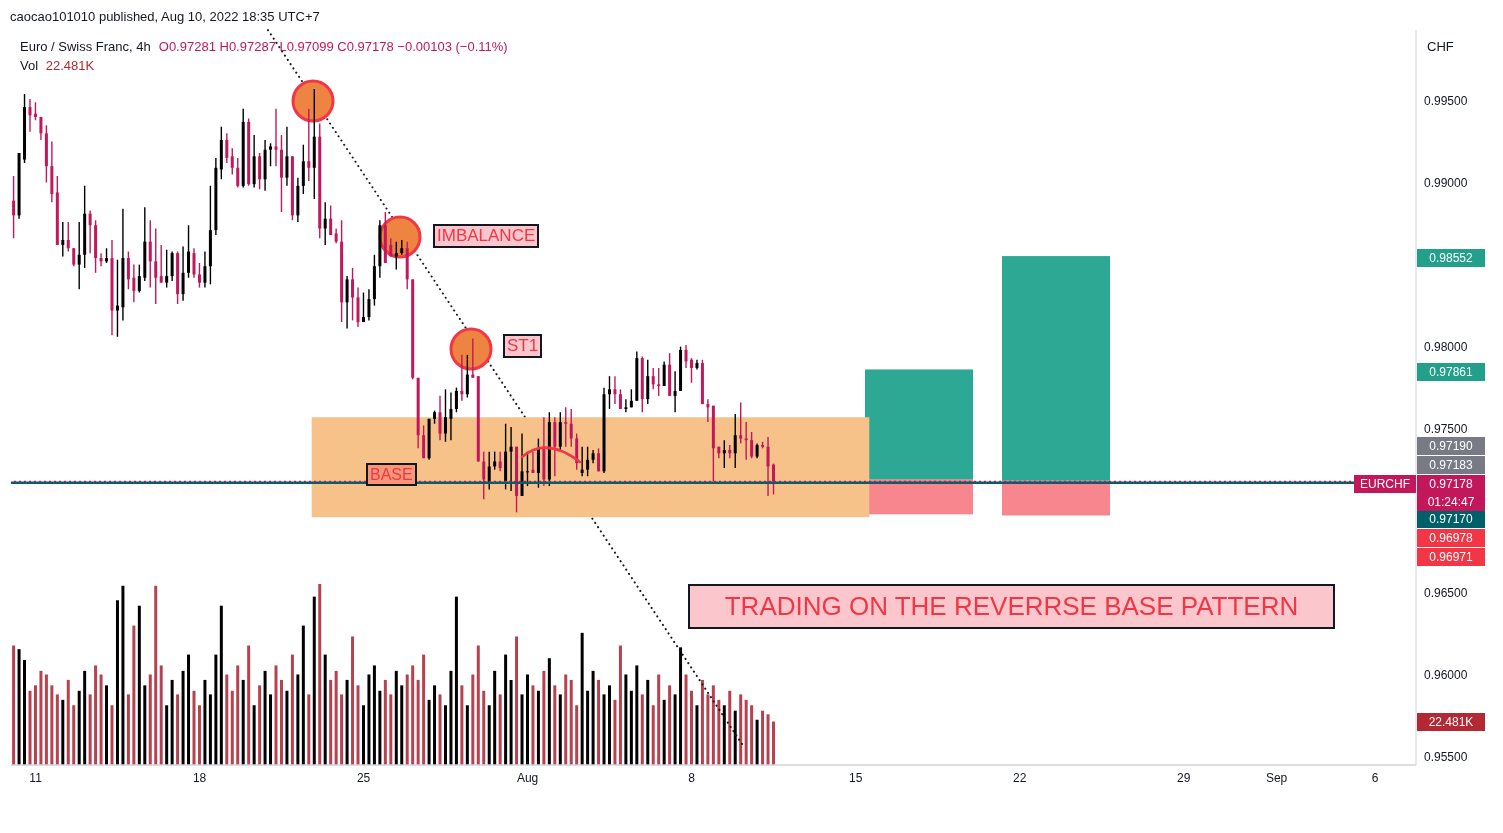 Image resolution: width=1503 pixels, height=833 pixels. Describe the element at coordinates (1446, 675) in the screenshot. I see `y-tick-label: 0.96000` at that location.